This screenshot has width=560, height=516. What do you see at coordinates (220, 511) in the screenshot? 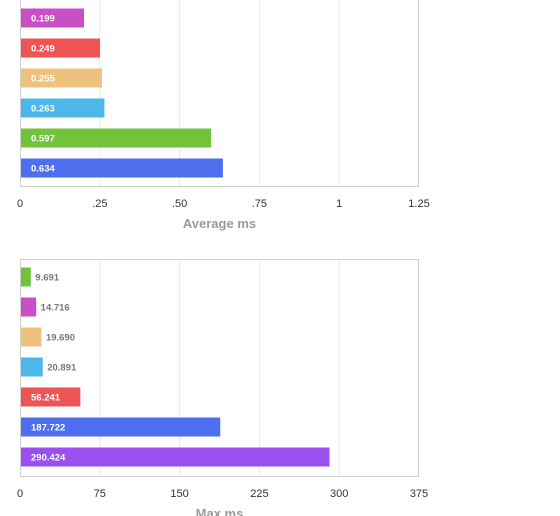
I see `axis-title: Max ms` at bounding box center [220, 511].